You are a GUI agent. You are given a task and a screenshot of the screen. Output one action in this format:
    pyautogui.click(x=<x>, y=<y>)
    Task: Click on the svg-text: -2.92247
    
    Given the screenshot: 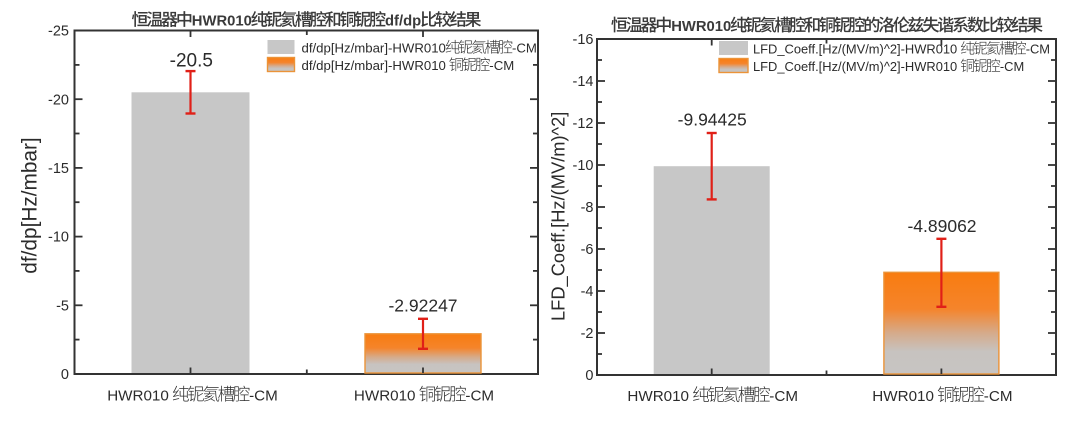 What is the action you would take?
    pyautogui.click(x=422, y=306)
    